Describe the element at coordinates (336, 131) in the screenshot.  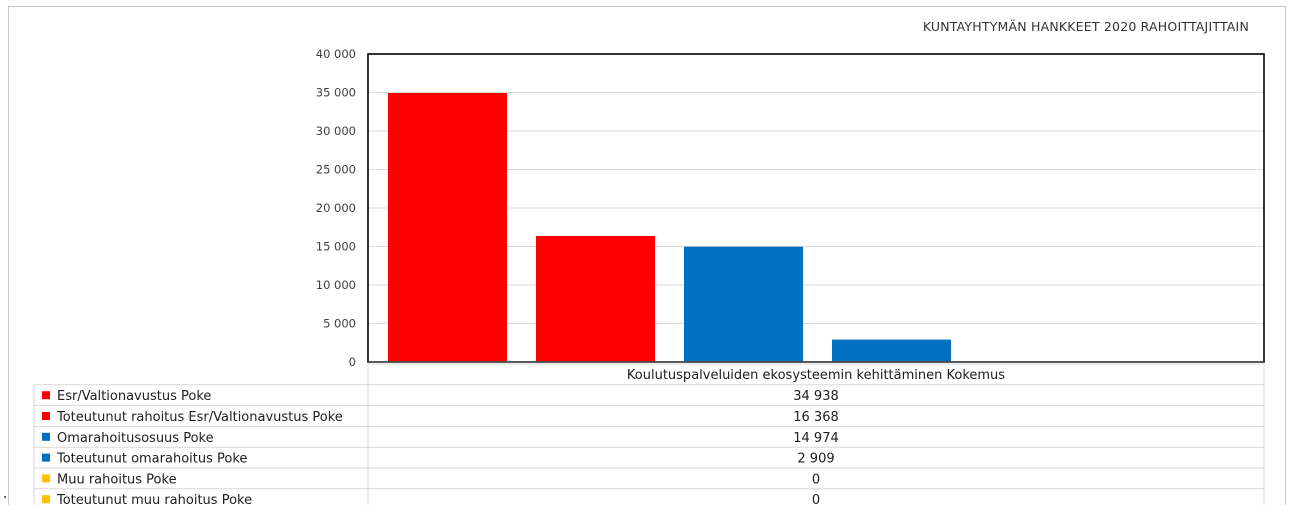
I see `y-tick-label: 30 000` at that location.